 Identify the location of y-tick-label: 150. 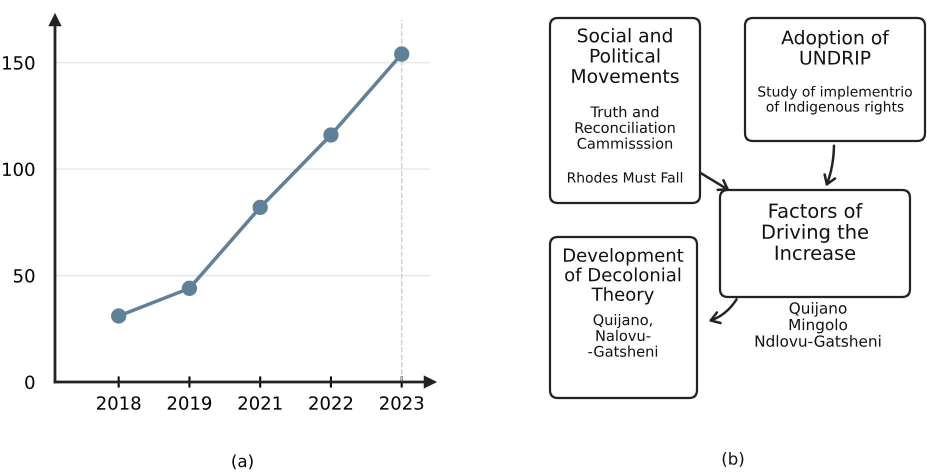
(18, 63).